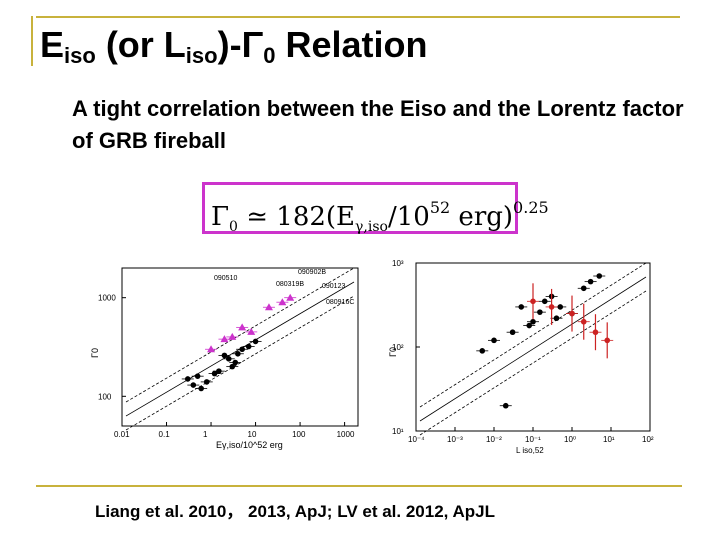 The image size is (720, 540). I want to click on x-tick-label: 10⁻⁴, so click(416, 439).